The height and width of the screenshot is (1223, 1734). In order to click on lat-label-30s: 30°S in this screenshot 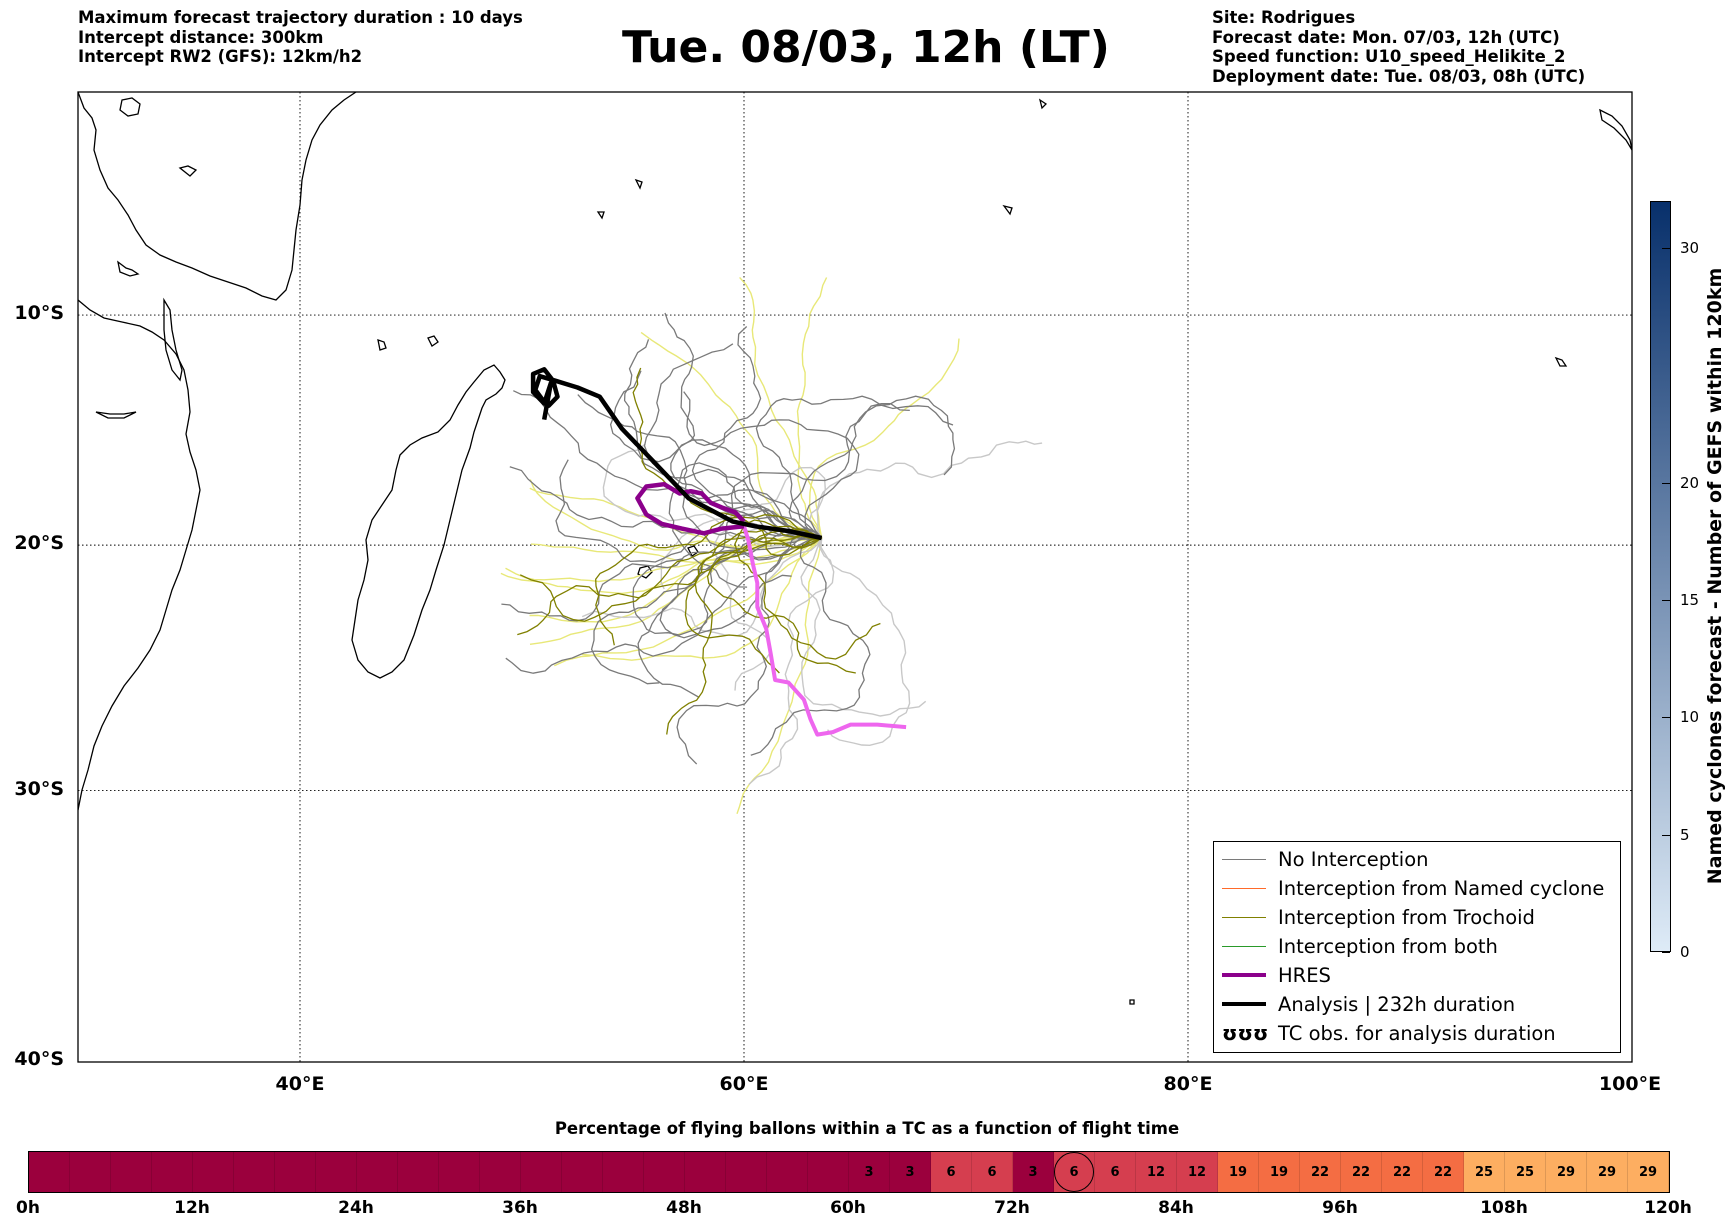, I will do `click(39, 789)`.